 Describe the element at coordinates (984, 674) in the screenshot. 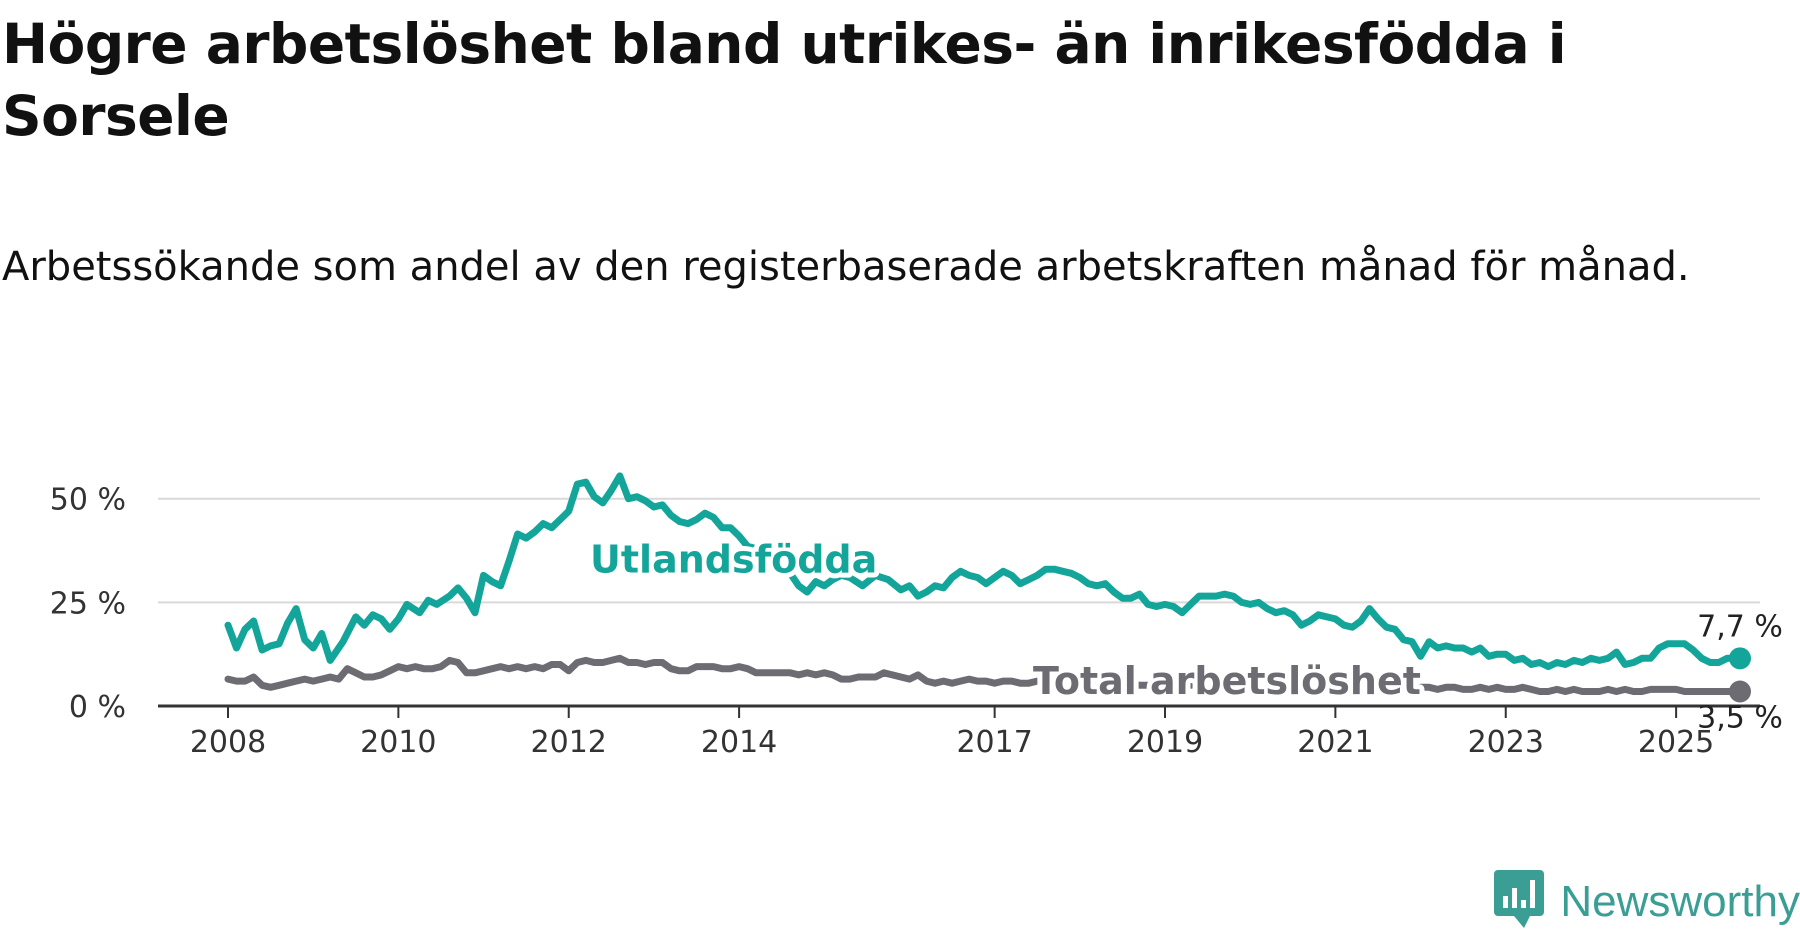

I see `series-line` at that location.